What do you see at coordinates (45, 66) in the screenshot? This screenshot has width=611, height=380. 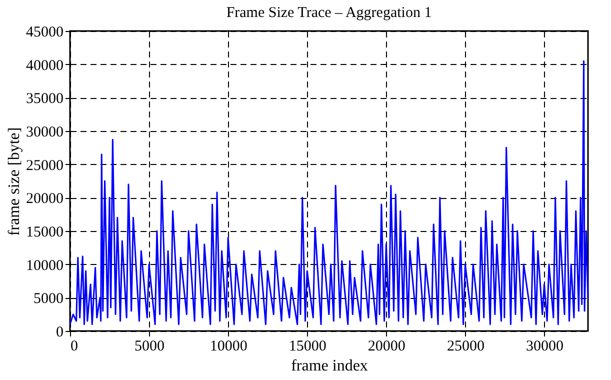 I see `y-tick-label: 40000` at bounding box center [45, 66].